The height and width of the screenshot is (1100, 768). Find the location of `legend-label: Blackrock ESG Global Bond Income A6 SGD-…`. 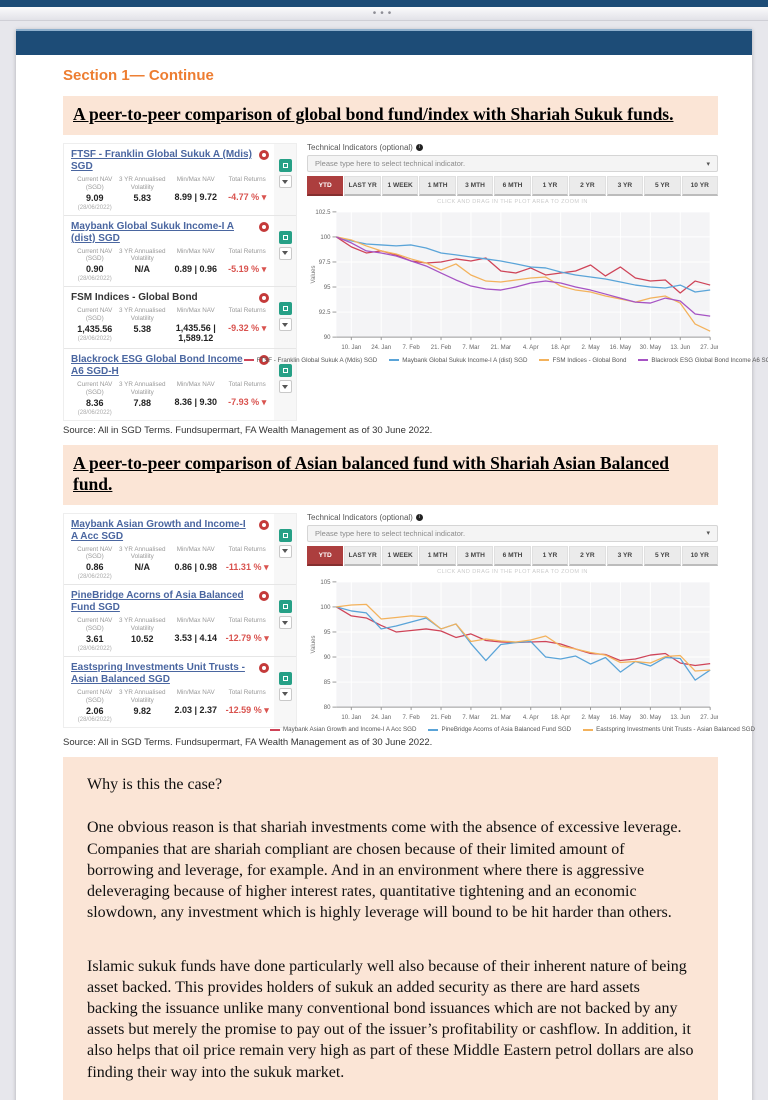

legend-label: Blackrock ESG Global Bond Income A6 SGD-… is located at coordinates (709, 360).